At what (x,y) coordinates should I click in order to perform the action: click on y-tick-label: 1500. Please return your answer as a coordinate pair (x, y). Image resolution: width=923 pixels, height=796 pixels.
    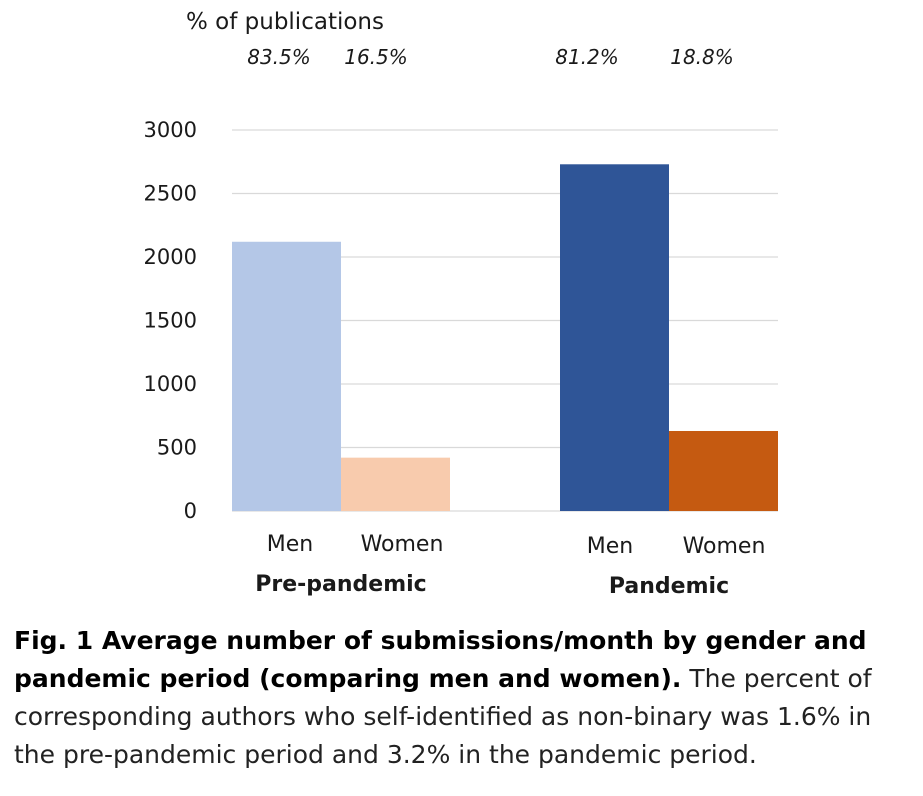
    Looking at the image, I should click on (170, 321).